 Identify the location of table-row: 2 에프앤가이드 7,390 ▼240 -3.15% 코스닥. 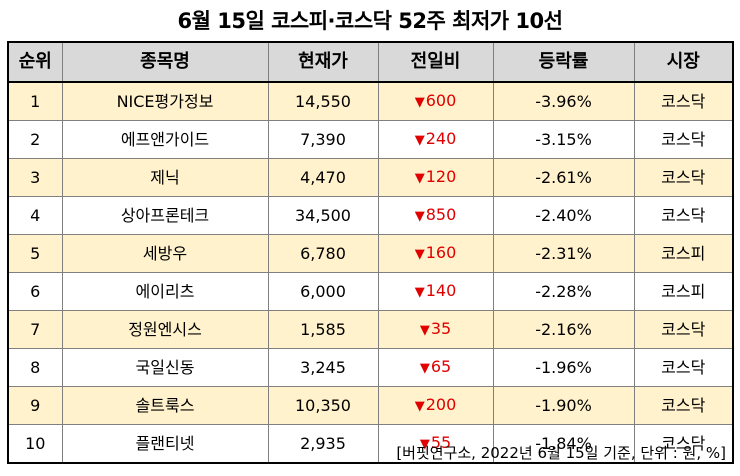
(370, 139).